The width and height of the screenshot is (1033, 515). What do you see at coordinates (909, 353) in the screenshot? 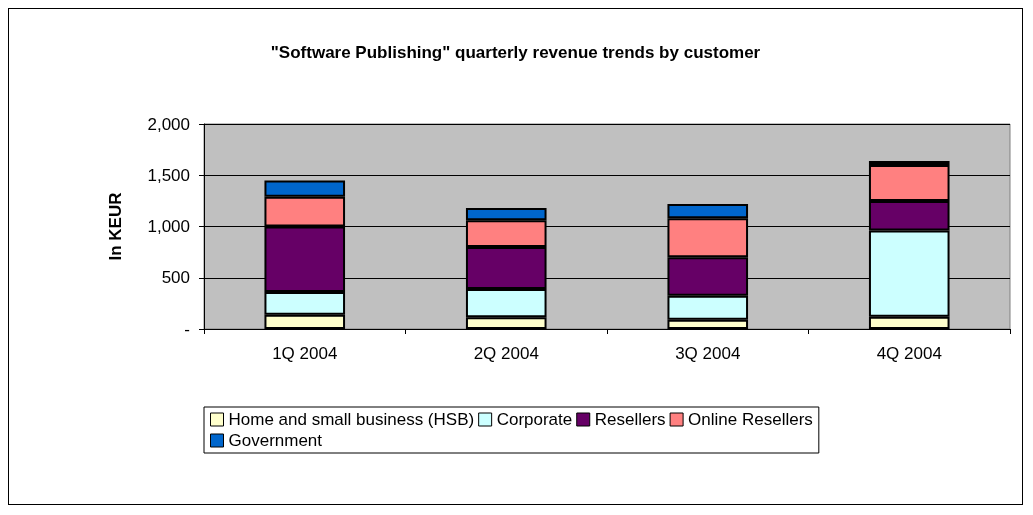
I see `x-tick-label: 4Q 2004` at bounding box center [909, 353].